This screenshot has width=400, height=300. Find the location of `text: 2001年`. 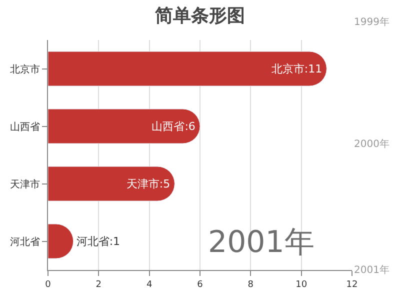

text: 2001年 is located at coordinates (372, 270).